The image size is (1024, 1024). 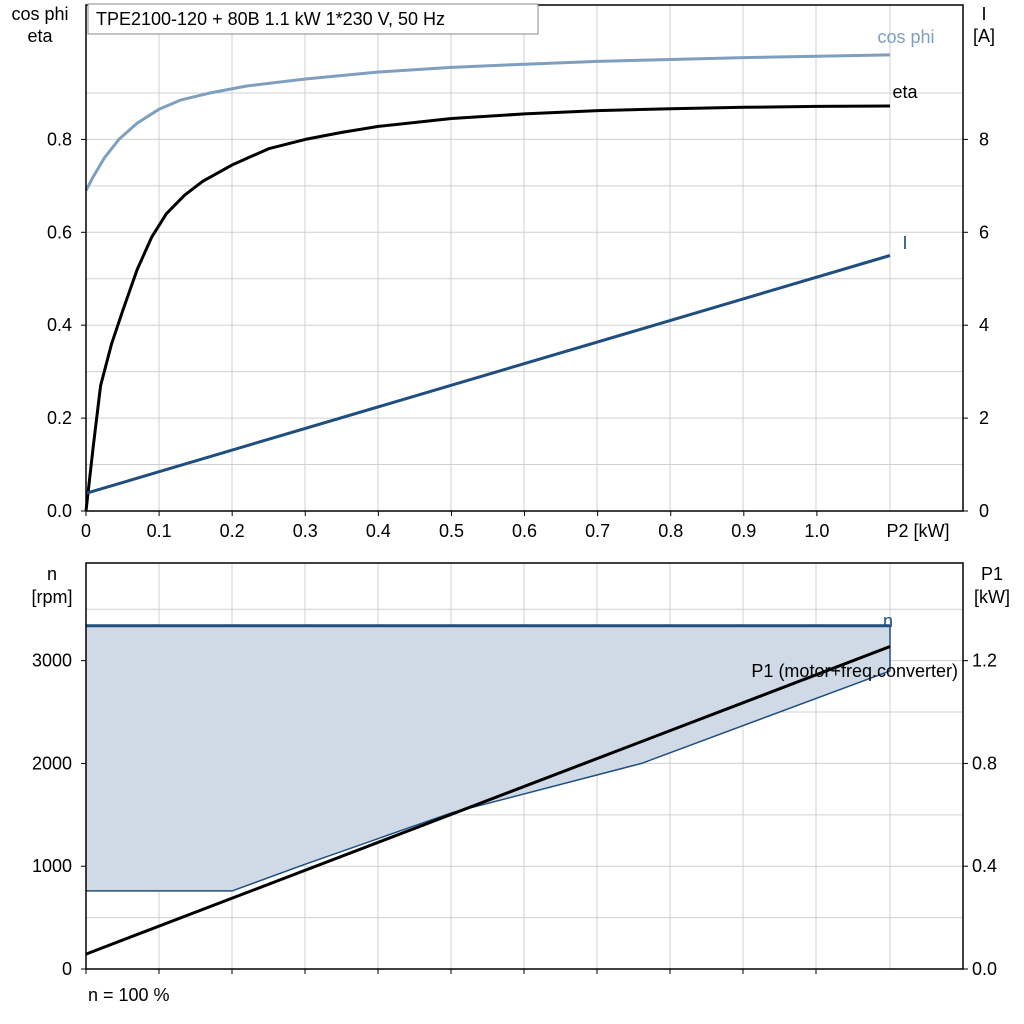 What do you see at coordinates (59, 418) in the screenshot?
I see `top-y-left-tick-0-2: 0.2` at bounding box center [59, 418].